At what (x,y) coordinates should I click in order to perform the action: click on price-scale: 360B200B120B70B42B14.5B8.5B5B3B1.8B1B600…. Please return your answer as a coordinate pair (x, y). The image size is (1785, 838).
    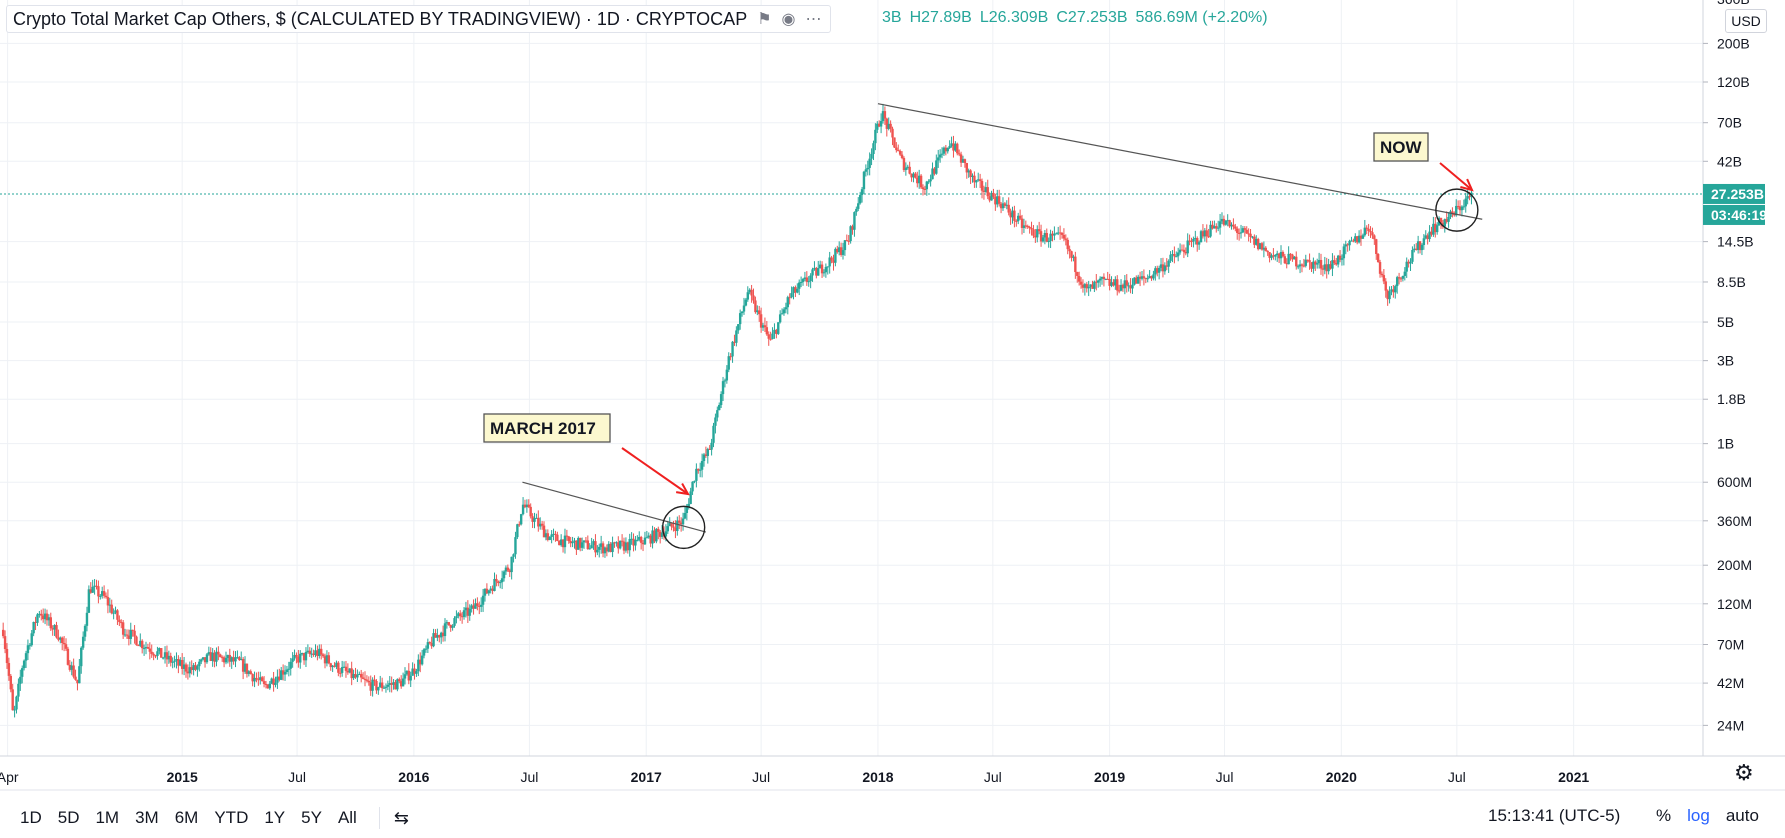
    Looking at the image, I should click on (1734, 378).